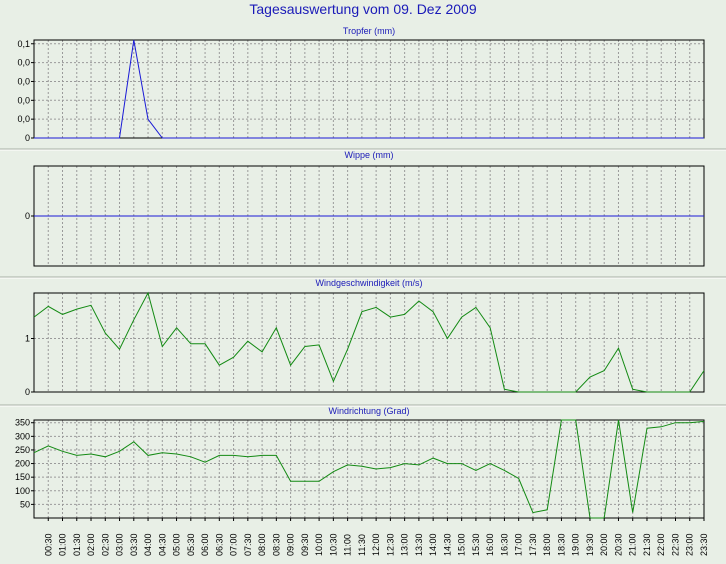  Describe the element at coordinates (148, 544) in the screenshot. I see `x-tick-label: 04:00` at that location.